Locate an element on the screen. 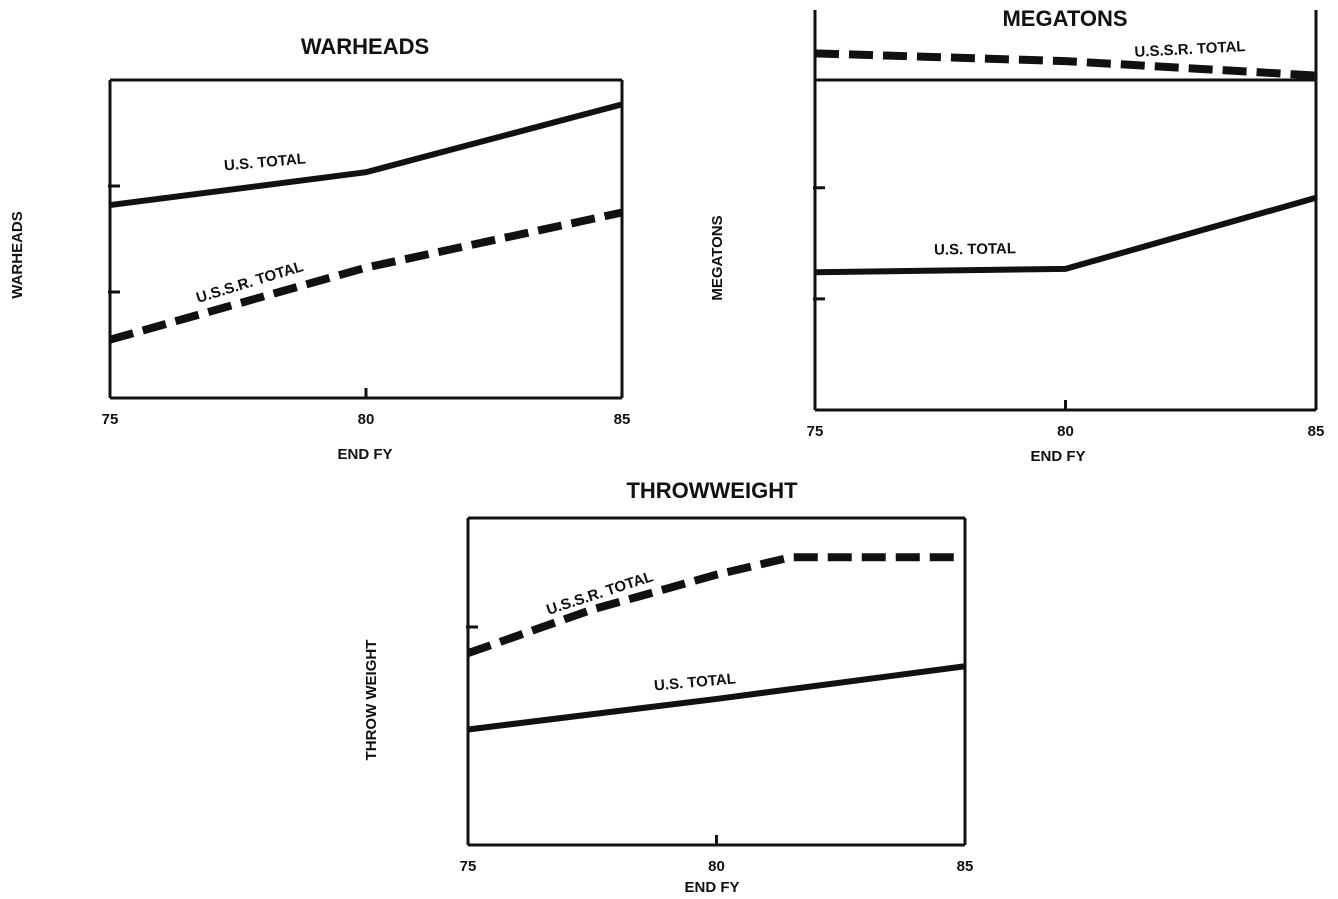 Image resolution: width=1338 pixels, height=899 pixels. chart-title: WARHEADS is located at coordinates (365, 46).